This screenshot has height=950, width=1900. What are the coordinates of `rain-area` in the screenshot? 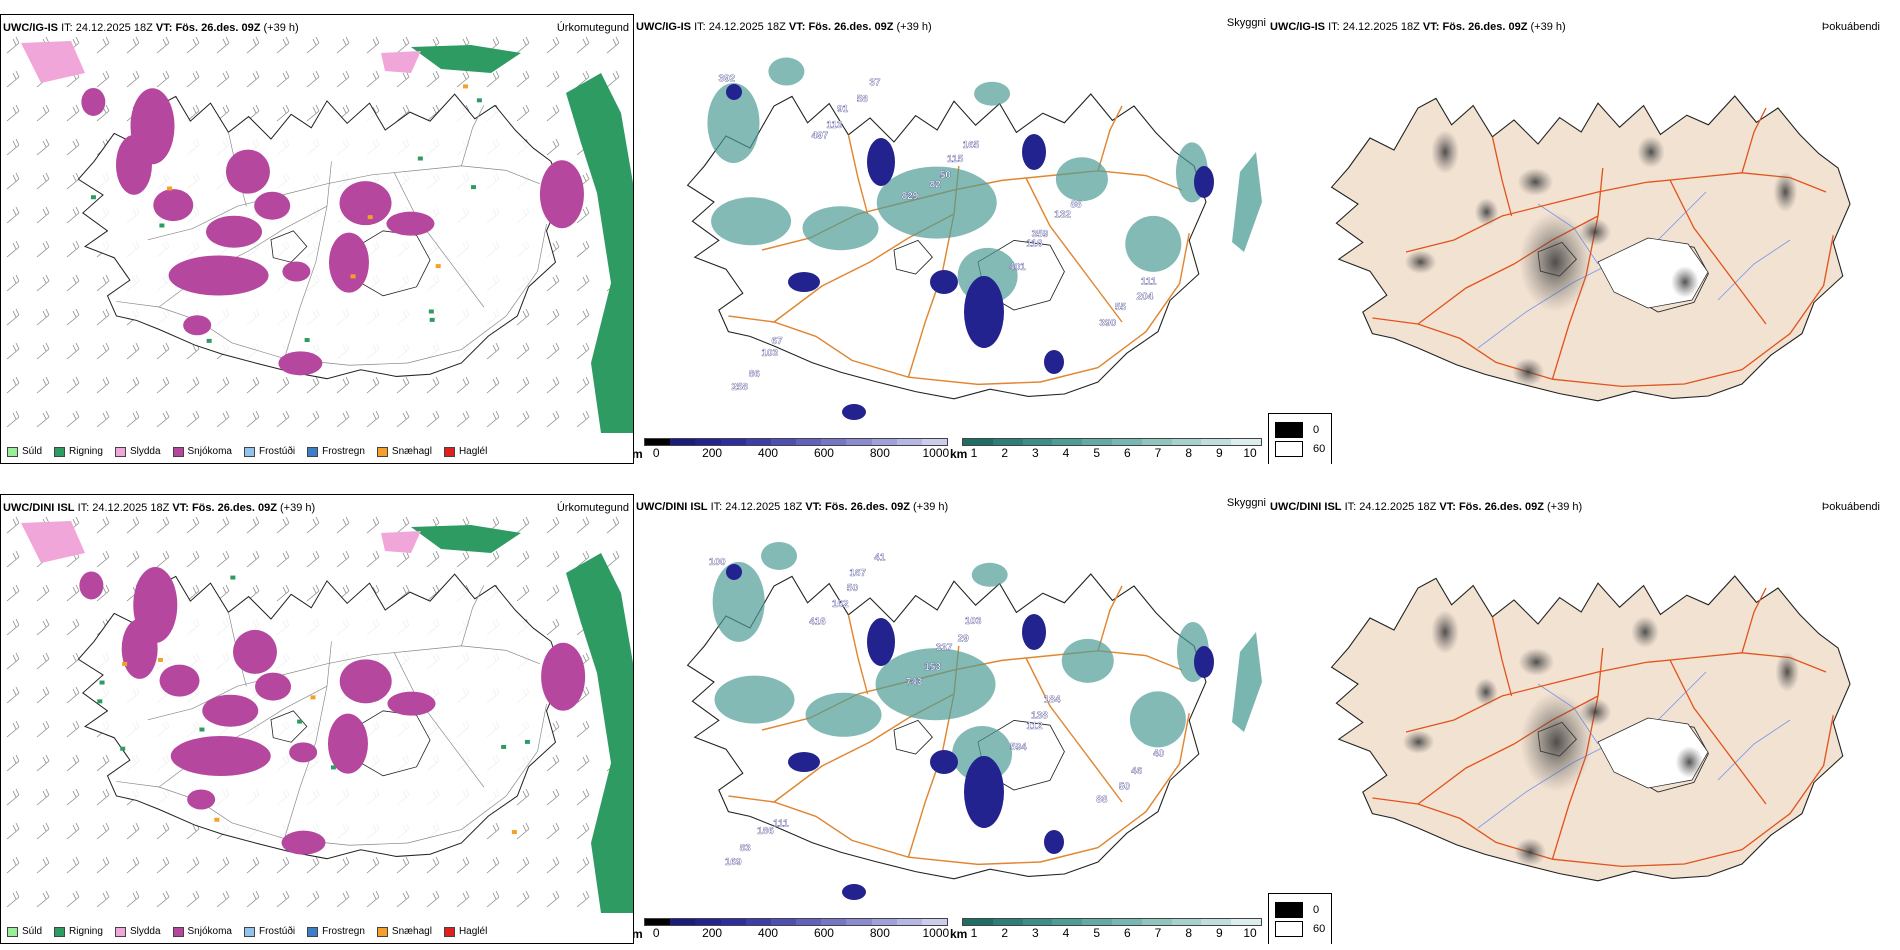 It's located at (599, 733).